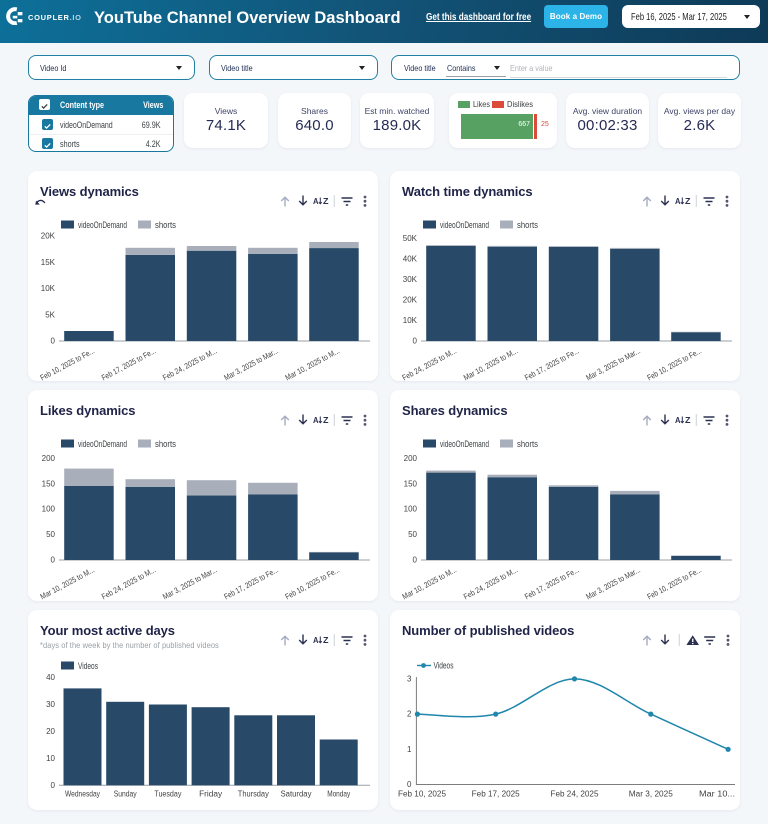  I want to click on svg-text: Tuesday, so click(167, 793).